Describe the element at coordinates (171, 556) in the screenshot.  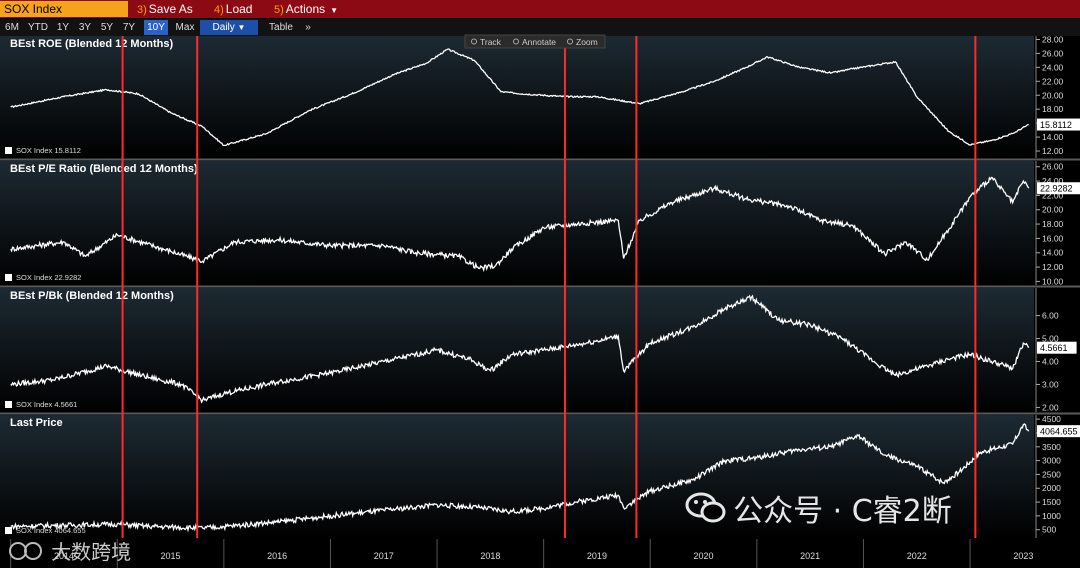
I see `x-tick-label: 2015` at that location.